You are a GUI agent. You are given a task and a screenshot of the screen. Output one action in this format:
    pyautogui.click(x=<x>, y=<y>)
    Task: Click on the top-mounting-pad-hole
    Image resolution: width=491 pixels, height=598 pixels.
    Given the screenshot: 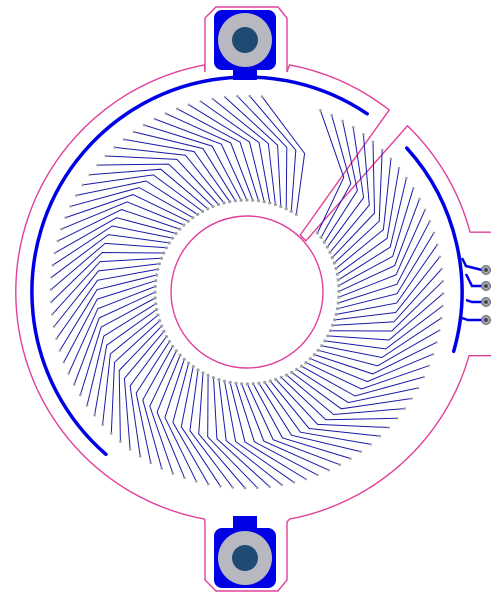 What is the action you would take?
    pyautogui.click(x=245, y=40)
    